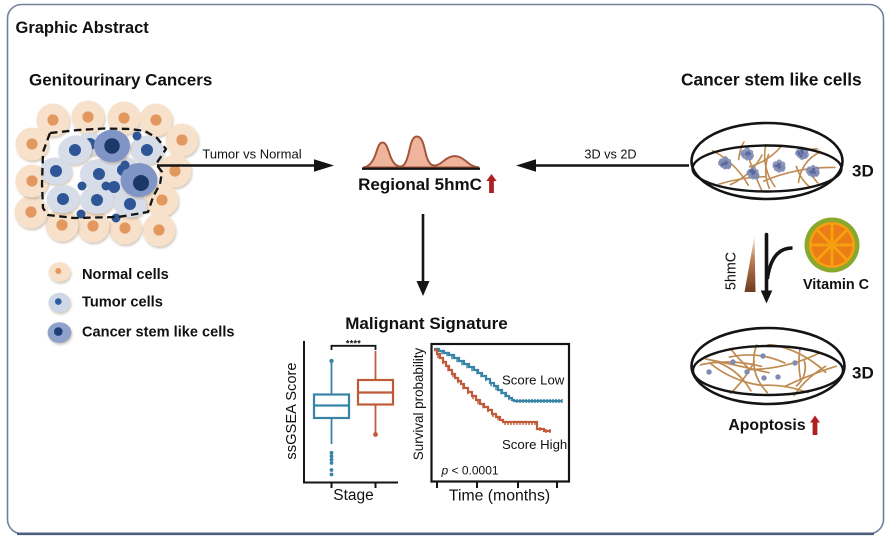 The height and width of the screenshot is (539, 888). I want to click on svg-text: Score Low, so click(533, 380).